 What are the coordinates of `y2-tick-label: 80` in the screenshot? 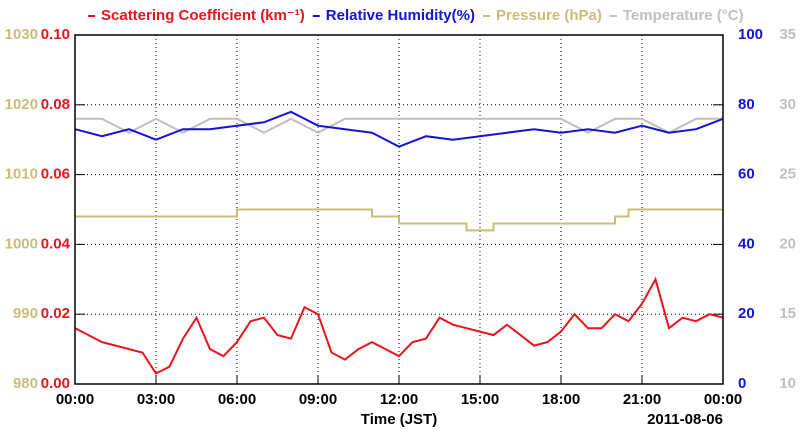 It's located at (746, 104).